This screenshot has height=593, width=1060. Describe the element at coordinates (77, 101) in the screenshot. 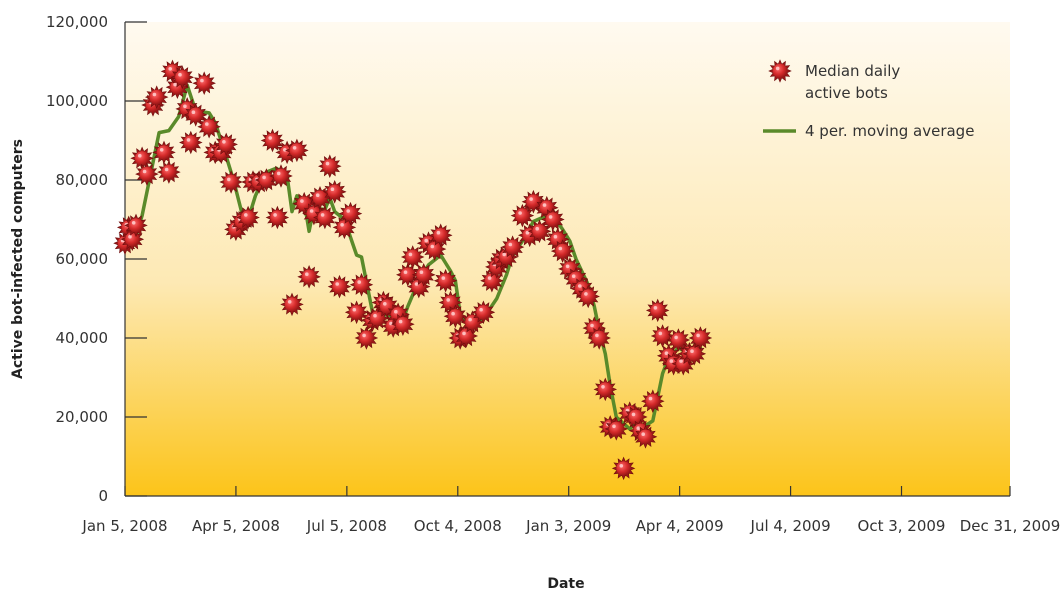

I see `y-tick-label: 100,000` at that location.